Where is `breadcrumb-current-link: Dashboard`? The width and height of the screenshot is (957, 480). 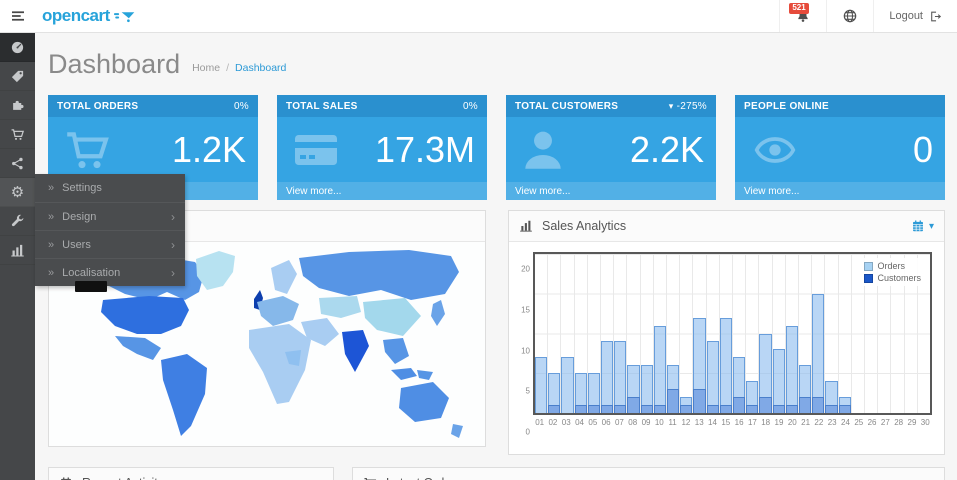 breadcrumb-current-link: Dashboard is located at coordinates (261, 68).